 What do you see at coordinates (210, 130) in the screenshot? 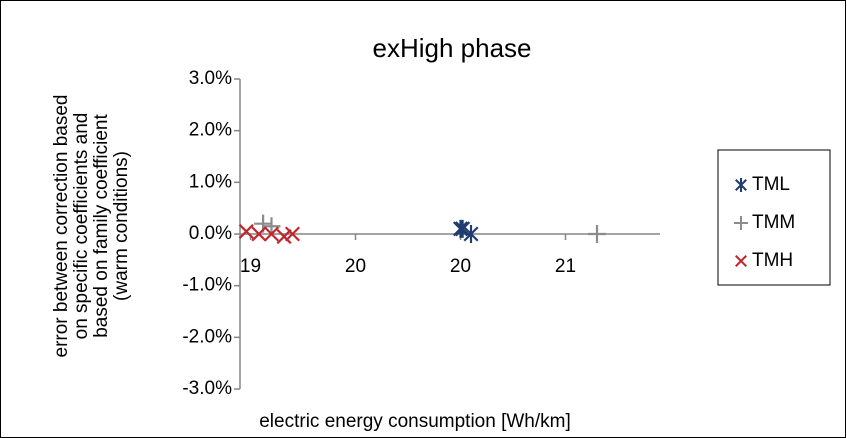
I see `y-tick-label: 2.0%` at bounding box center [210, 130].